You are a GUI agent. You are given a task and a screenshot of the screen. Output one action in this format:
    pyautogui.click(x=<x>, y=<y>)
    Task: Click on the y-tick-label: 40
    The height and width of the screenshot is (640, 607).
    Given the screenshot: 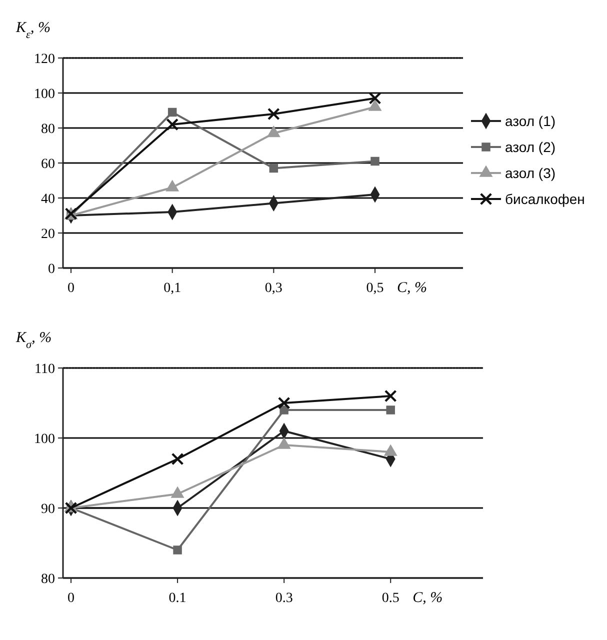 What is the action you would take?
    pyautogui.click(x=48, y=199)
    